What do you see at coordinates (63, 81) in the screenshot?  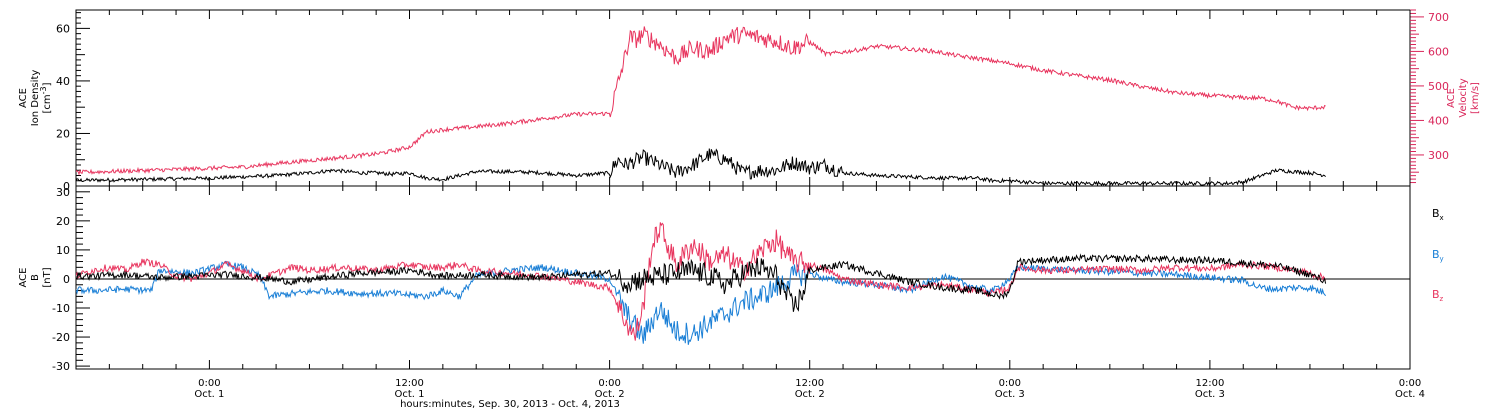 I see `density-tick-label: 40` at bounding box center [63, 81].